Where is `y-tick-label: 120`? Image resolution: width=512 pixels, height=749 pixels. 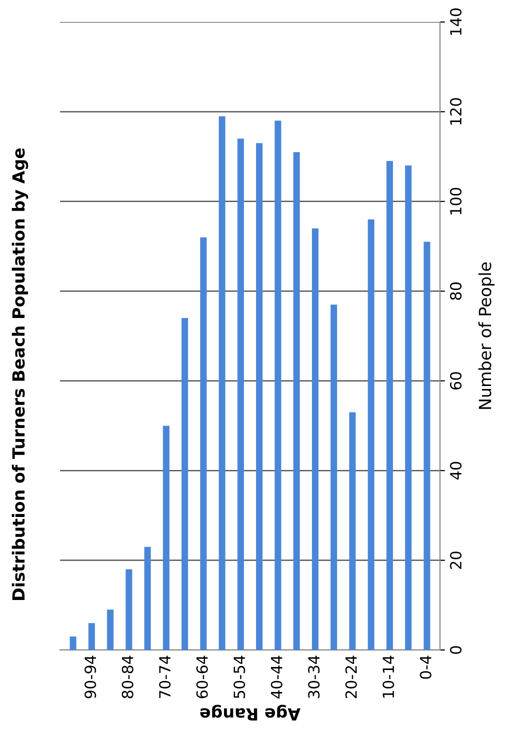 y-tick-label: 120 is located at coordinates (456, 111).